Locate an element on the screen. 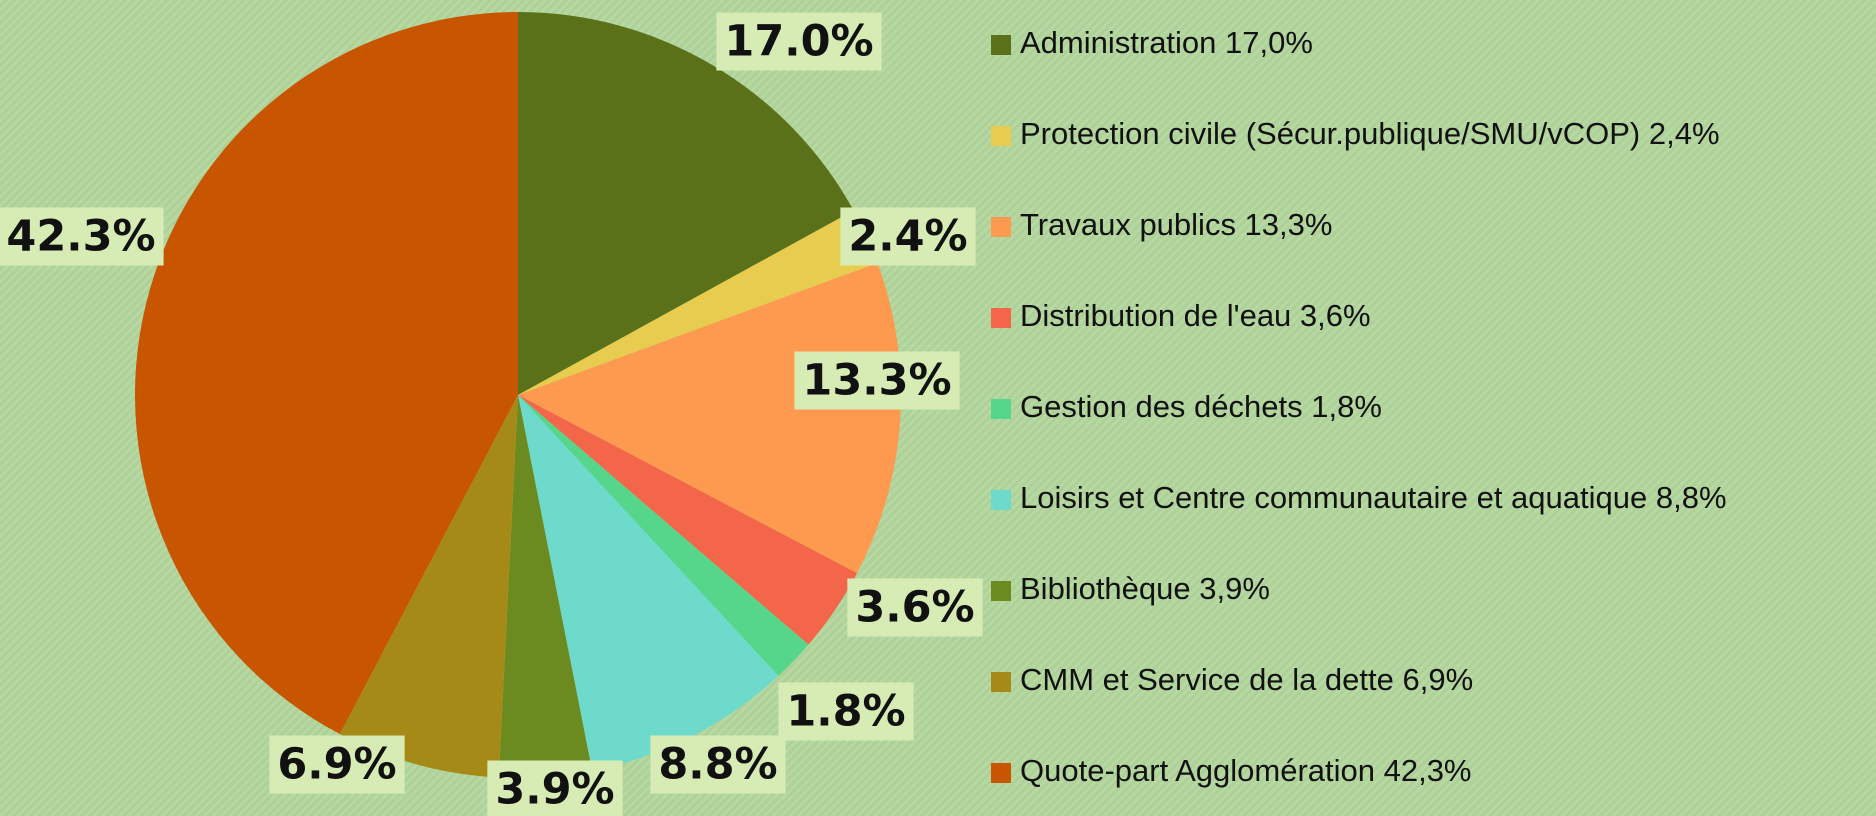 This screenshot has height=816, width=1876. legend-label: Travaux publics 13,3% is located at coordinates (1176, 224).